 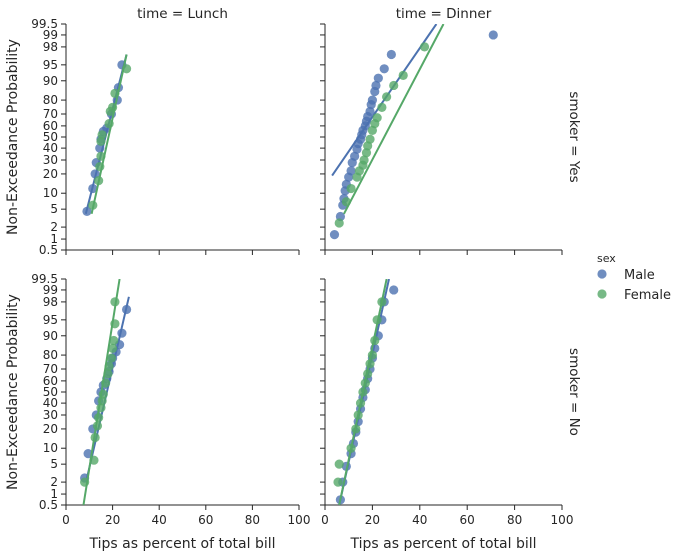 I want to click on legend-label: Male, so click(x=639, y=275).